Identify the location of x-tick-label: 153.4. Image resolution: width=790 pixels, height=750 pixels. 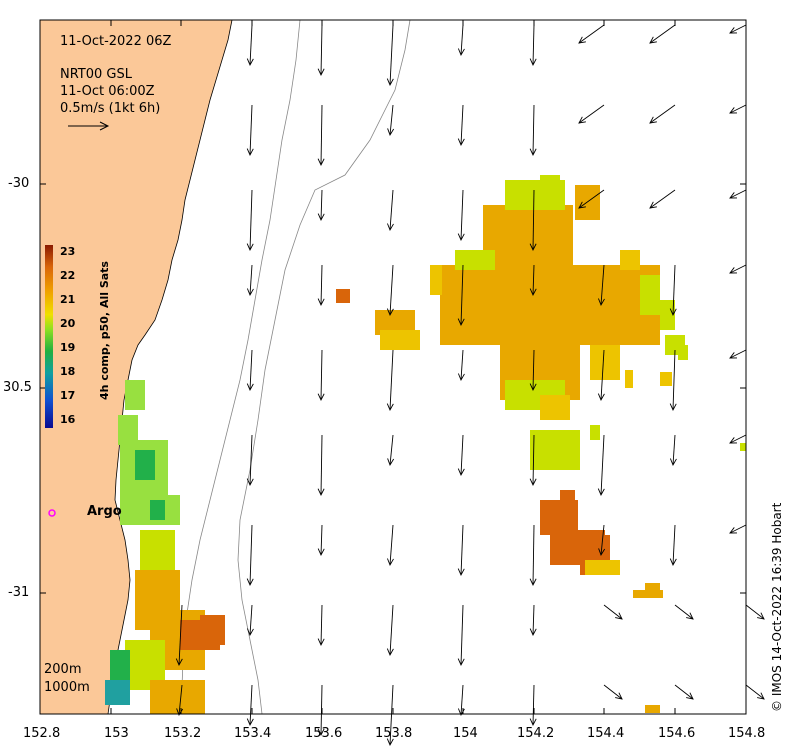
(253, 733).